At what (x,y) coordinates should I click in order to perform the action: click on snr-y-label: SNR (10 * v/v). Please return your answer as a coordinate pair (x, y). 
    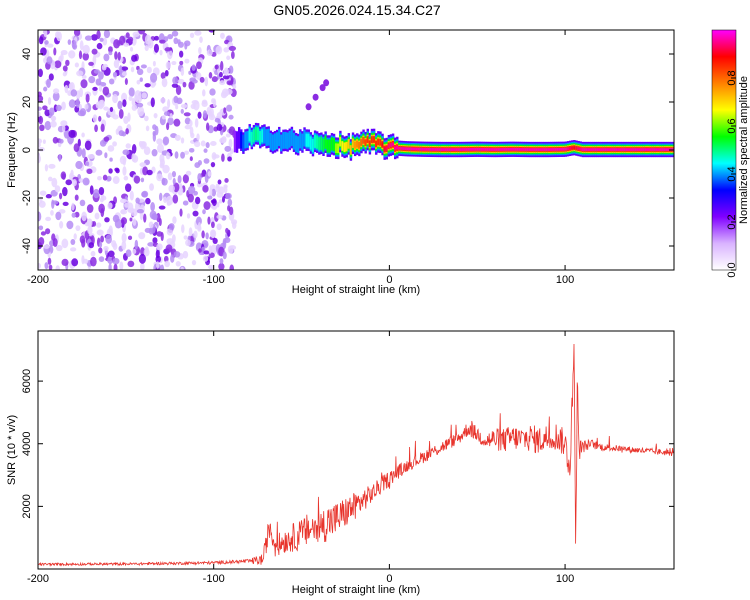
    Looking at the image, I should click on (12, 450).